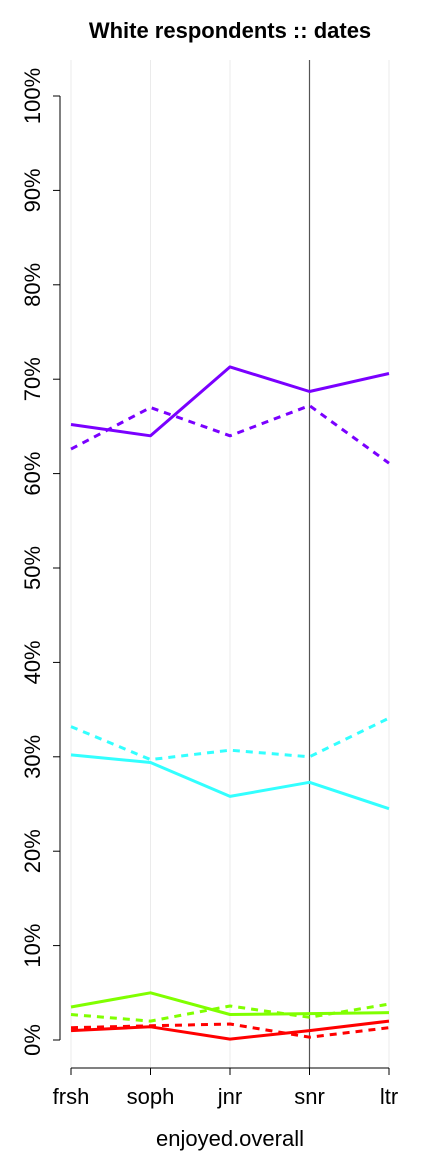 The height and width of the screenshot is (1152, 432). Describe the element at coordinates (389, 1096) in the screenshot. I see `x-tick-label: ltr` at that location.